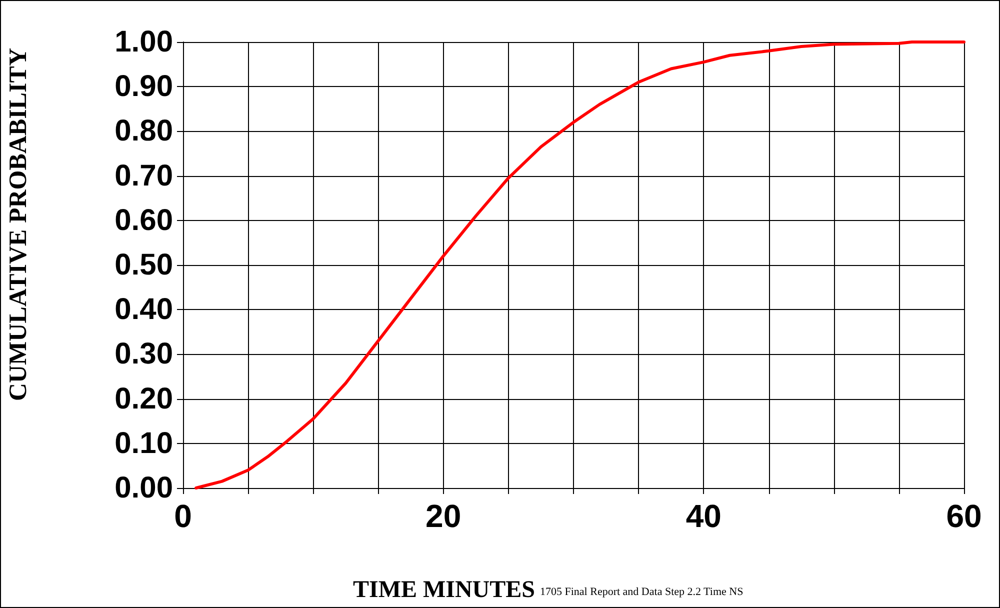 The image size is (1000, 608). Describe the element at coordinates (143, 354) in the screenshot. I see `y-tick-label: 0.30` at that location.